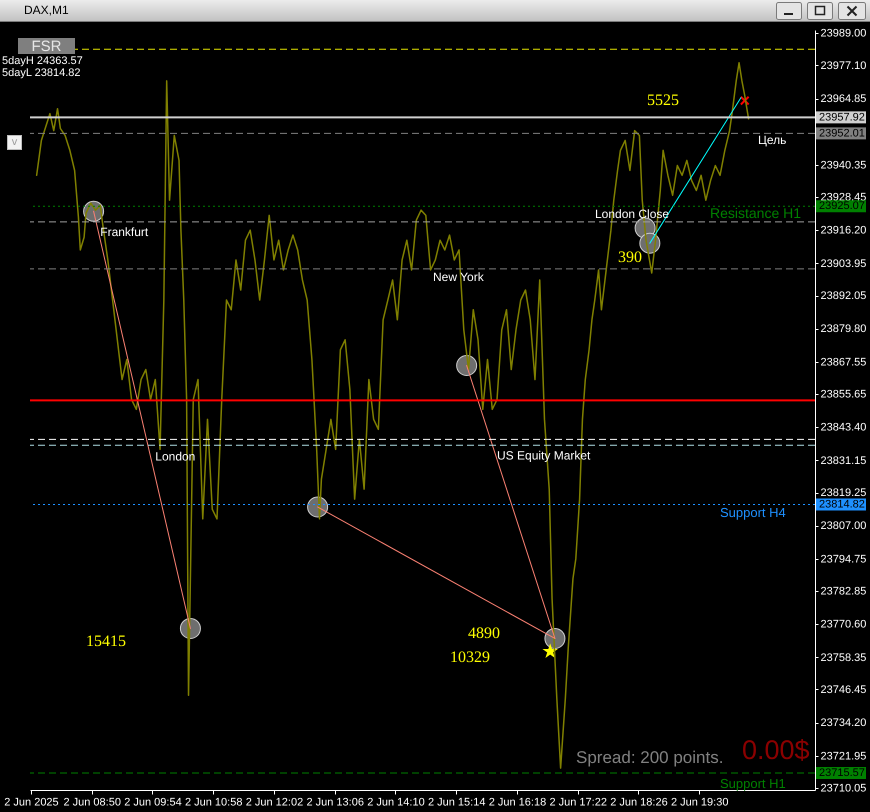  Describe the element at coordinates (843, 690) in the screenshot. I see `y-tick-label: 23746.45` at that location.